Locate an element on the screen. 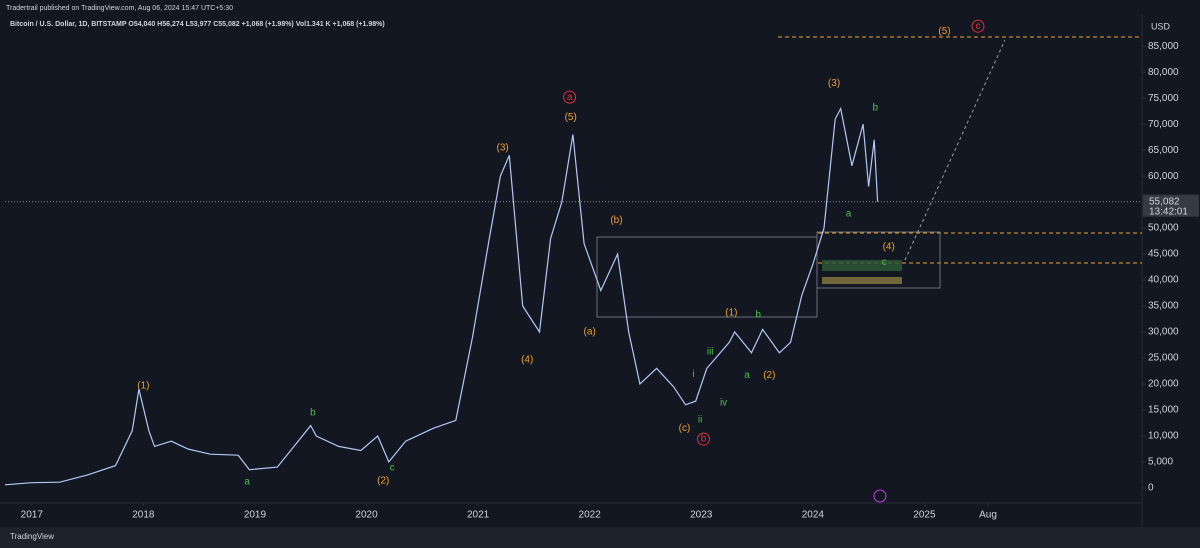  y-tick-label: 30,000 is located at coordinates (1163, 332).